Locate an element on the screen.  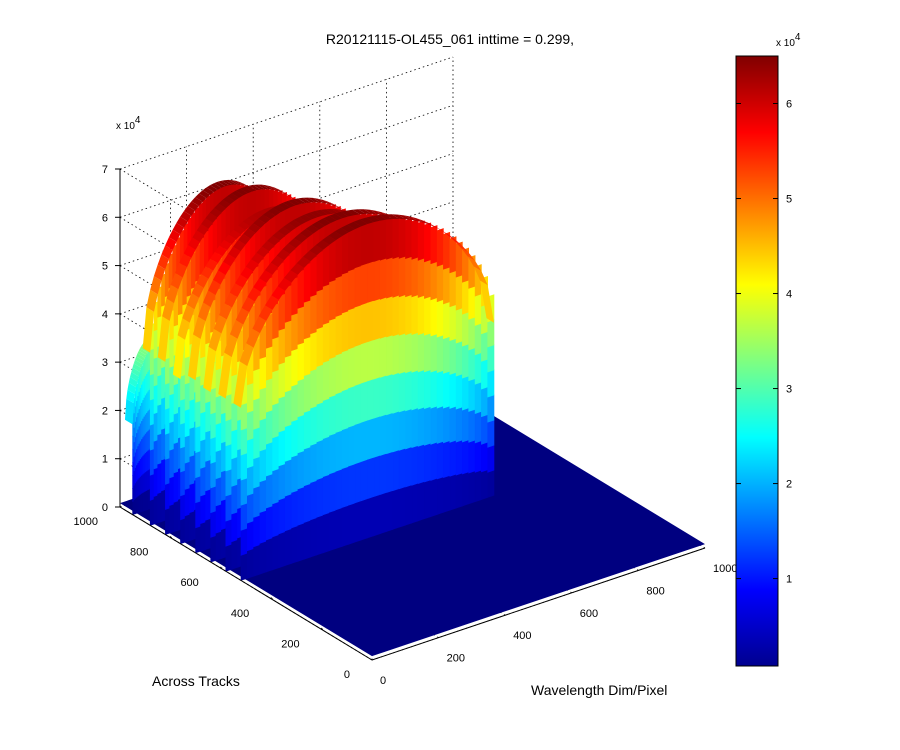
z-tick-label: 3 is located at coordinates (105, 363).